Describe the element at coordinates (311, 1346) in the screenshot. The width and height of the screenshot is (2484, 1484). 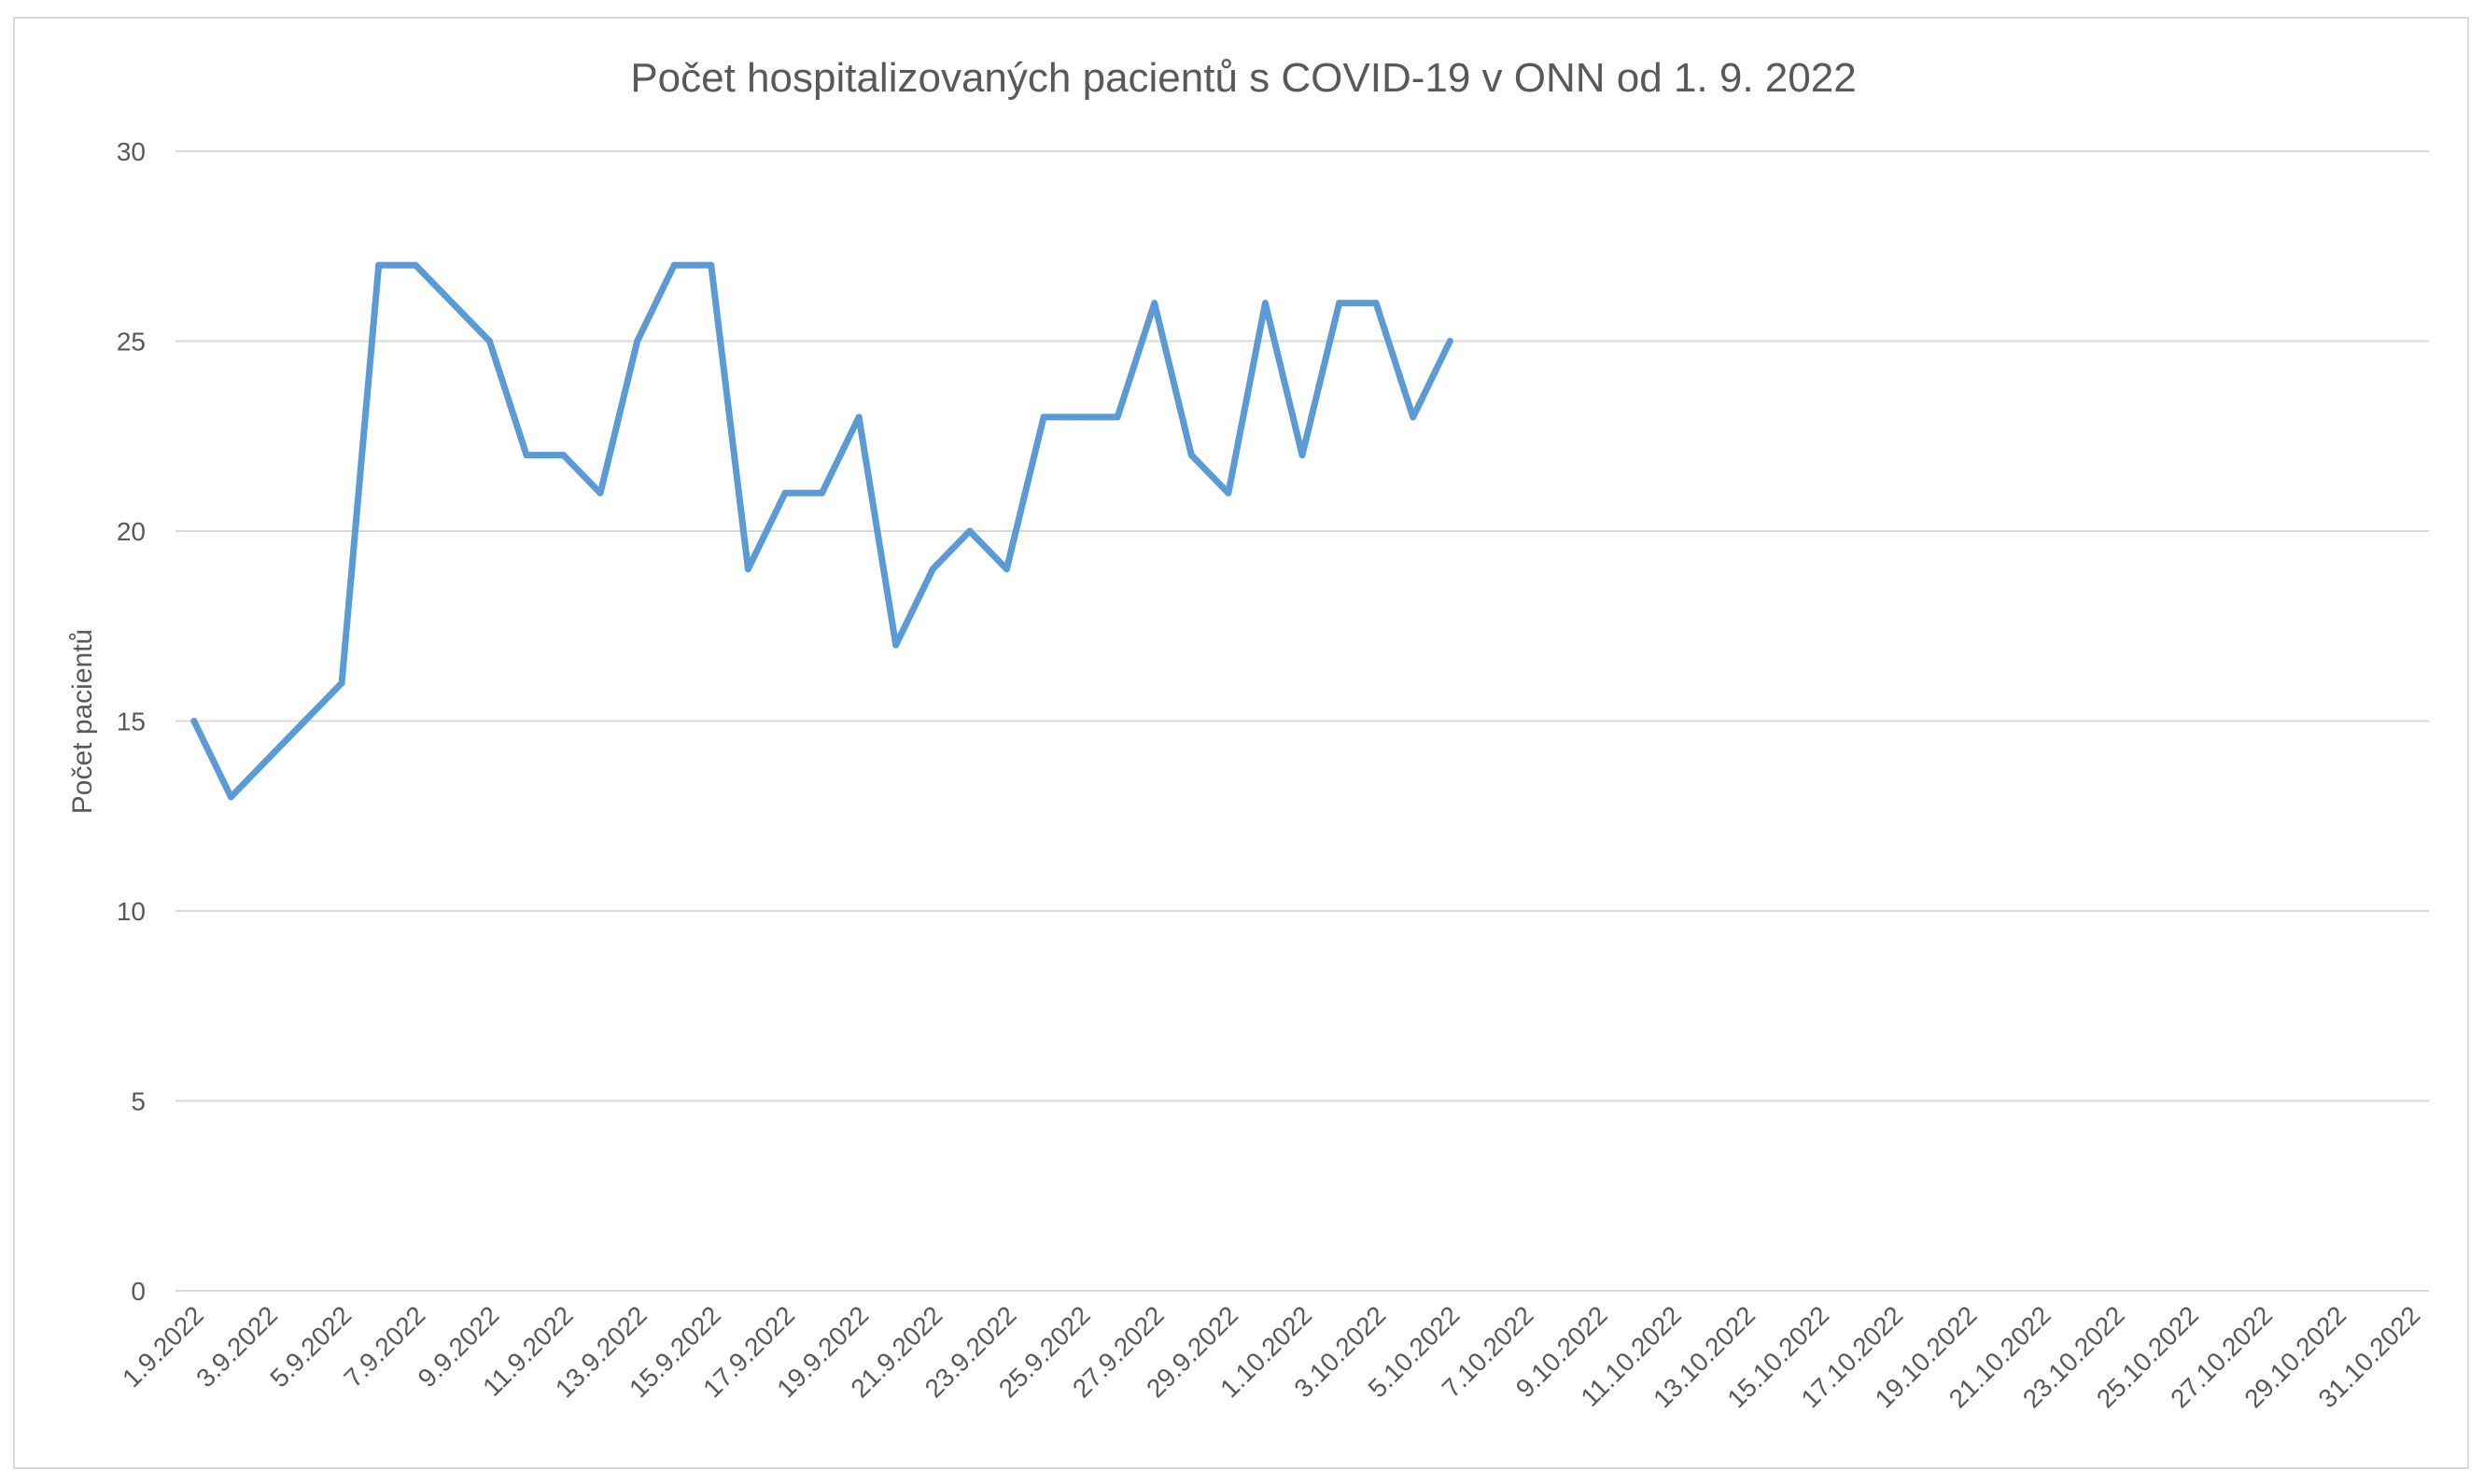
I see `x-tick-label: 5.9.2022` at that location.